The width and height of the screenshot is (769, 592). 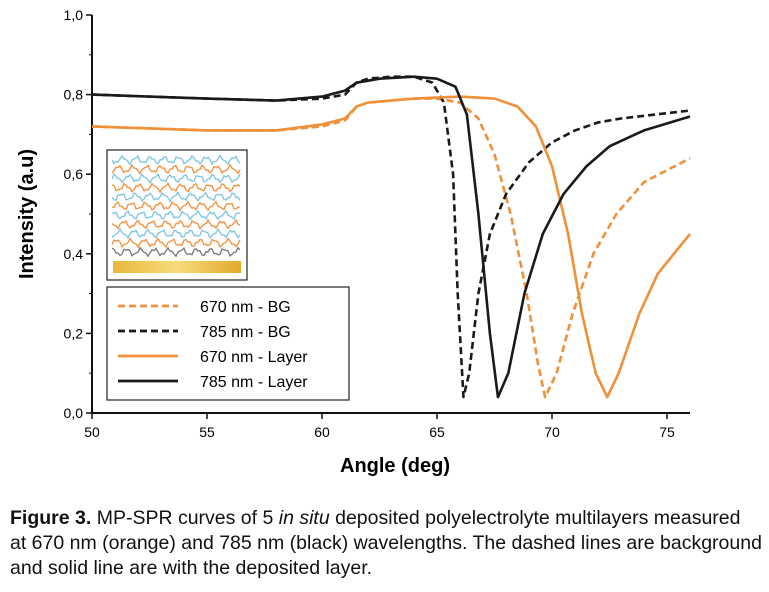 What do you see at coordinates (74, 174) in the screenshot?
I see `y-tick-label: 0,6` at bounding box center [74, 174].